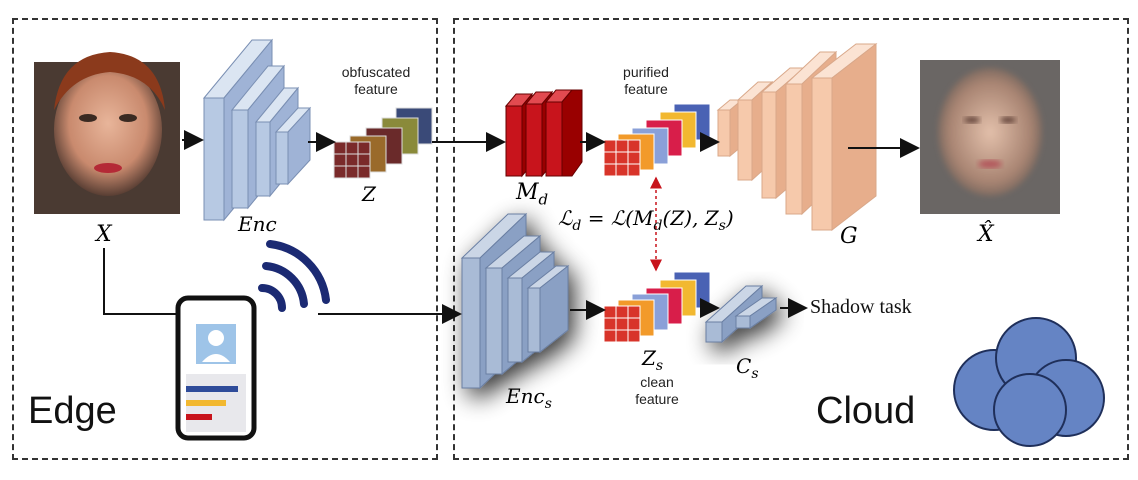 This screenshot has height=480, width=1138. Describe the element at coordinates (653, 360) in the screenshot. I see `label-zs: Zs` at that location.